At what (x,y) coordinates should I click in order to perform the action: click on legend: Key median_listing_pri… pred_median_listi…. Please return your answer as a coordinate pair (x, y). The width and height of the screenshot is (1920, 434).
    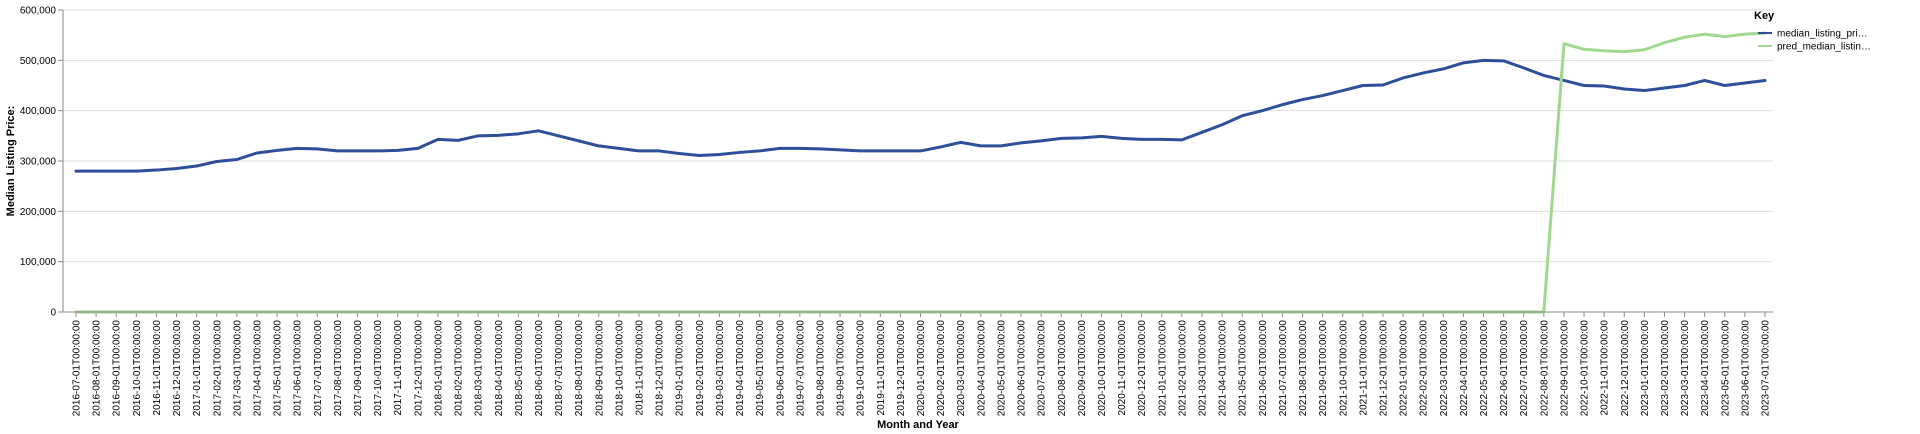
    Looking at the image, I should click on (1812, 31).